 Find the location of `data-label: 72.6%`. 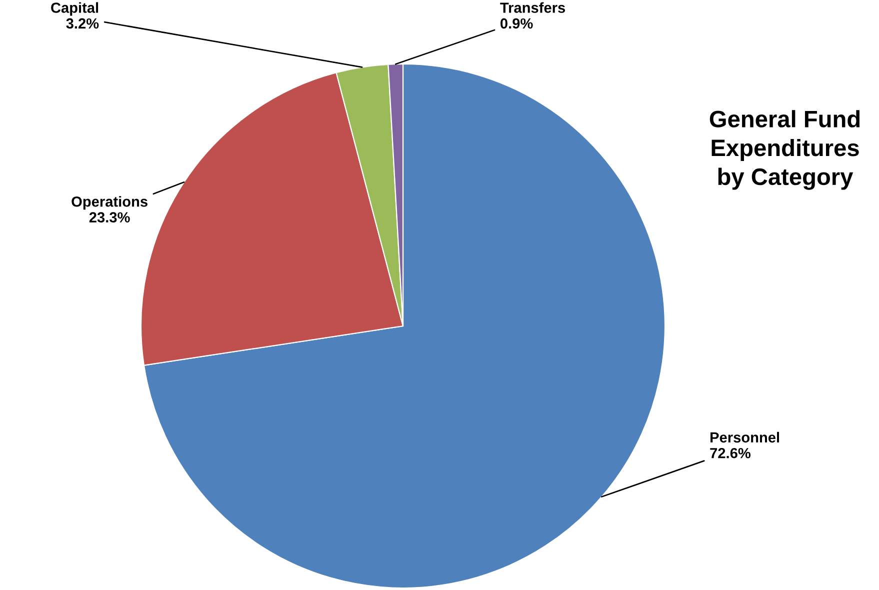

data-label: 72.6% is located at coordinates (730, 453).